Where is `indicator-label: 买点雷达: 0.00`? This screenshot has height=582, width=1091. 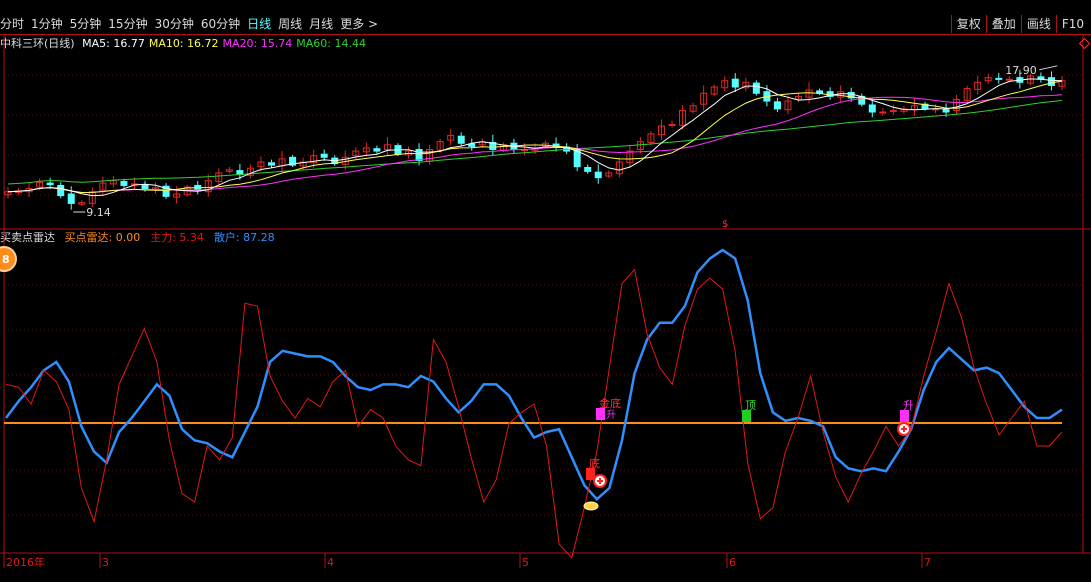
indicator-label: 买点雷达: 0.00 is located at coordinates (103, 237).